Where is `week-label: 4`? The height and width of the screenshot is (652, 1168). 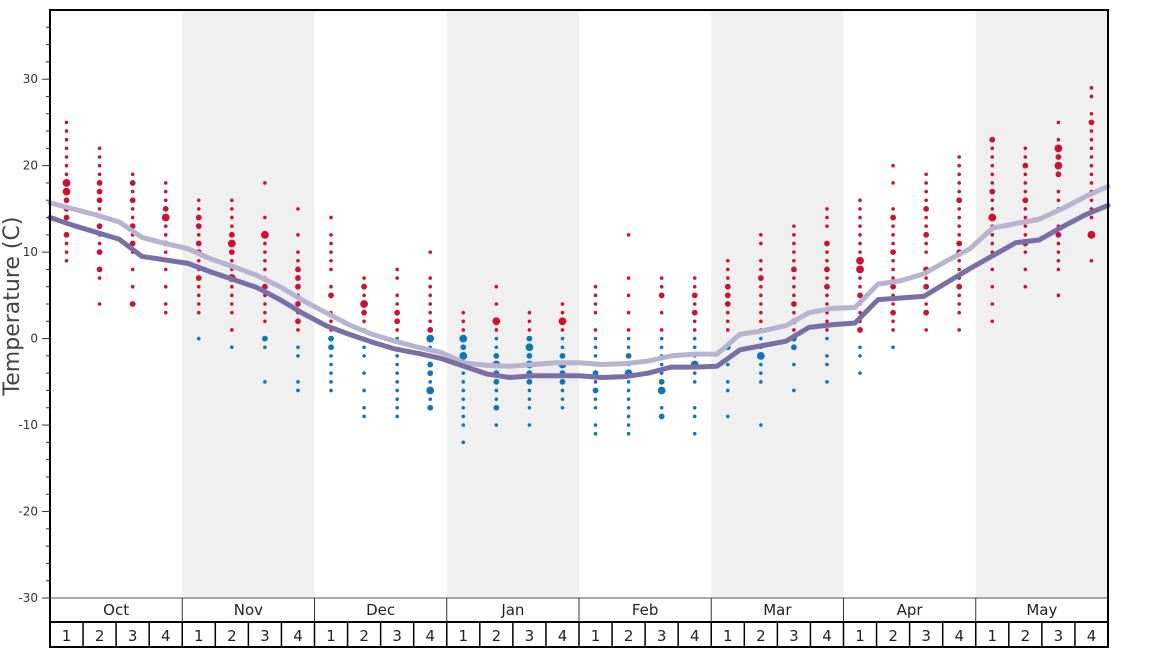
week-label: 4 is located at coordinates (1092, 636).